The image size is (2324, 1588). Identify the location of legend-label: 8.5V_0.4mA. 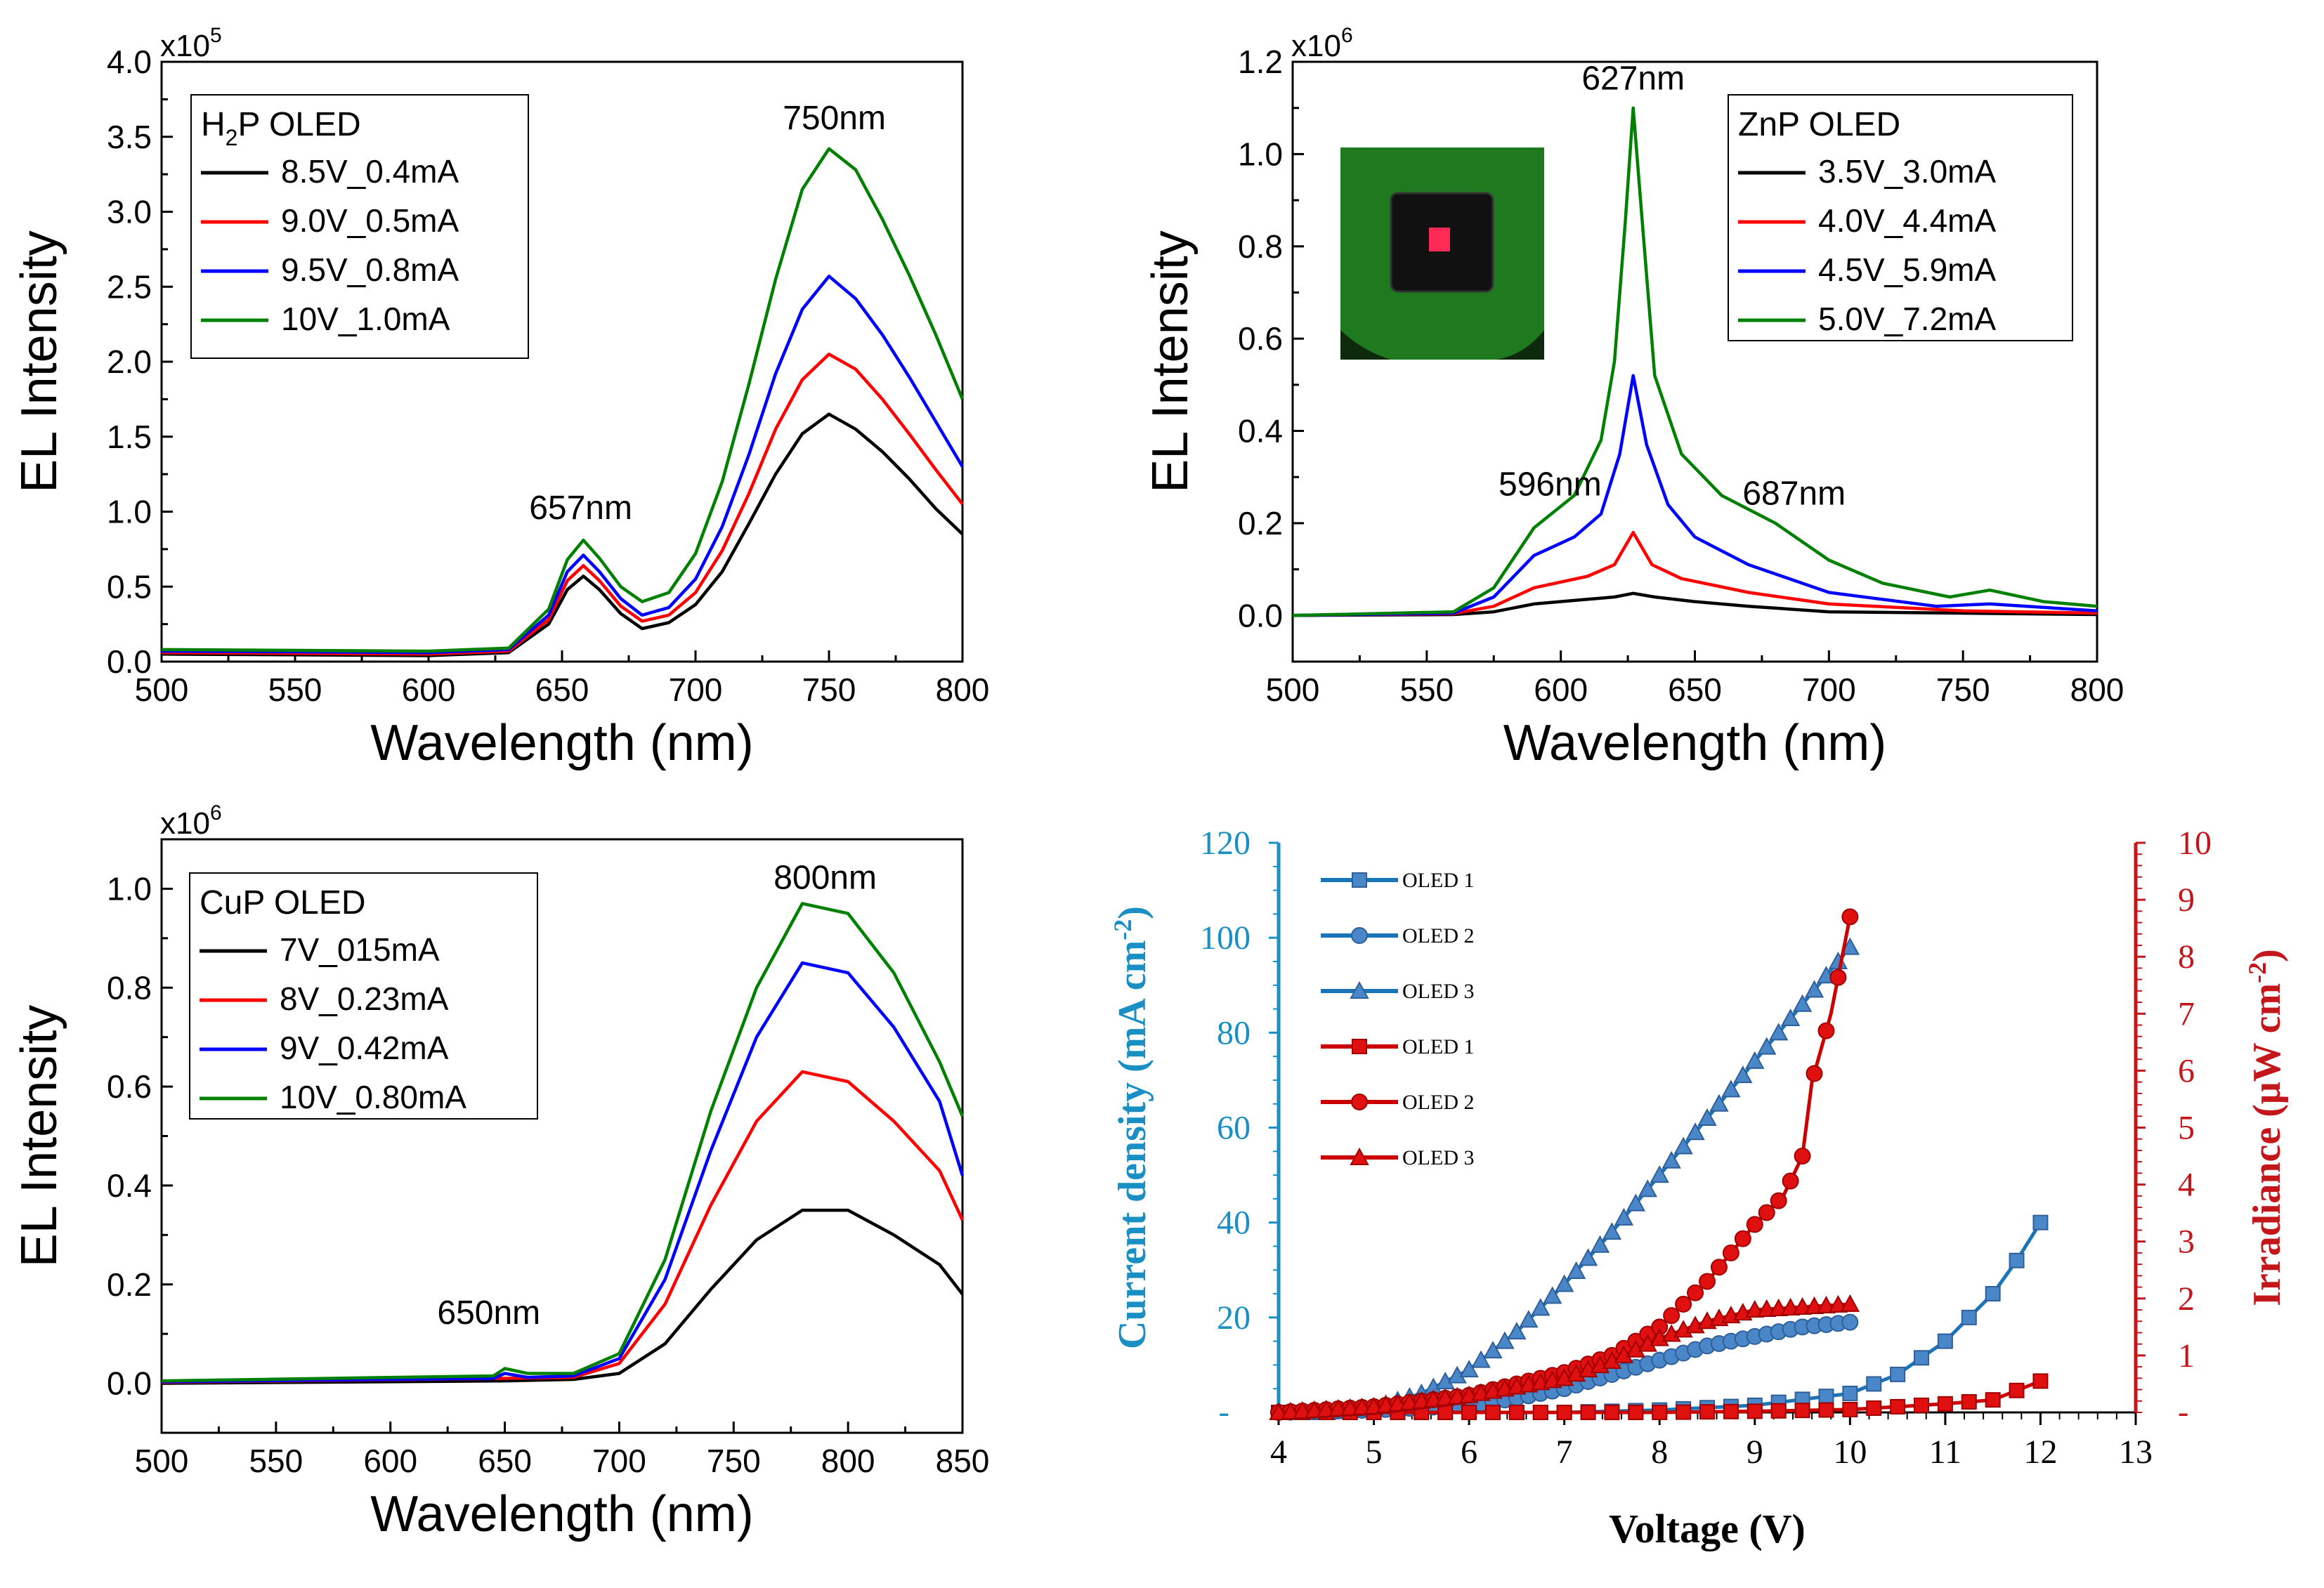
(370, 171).